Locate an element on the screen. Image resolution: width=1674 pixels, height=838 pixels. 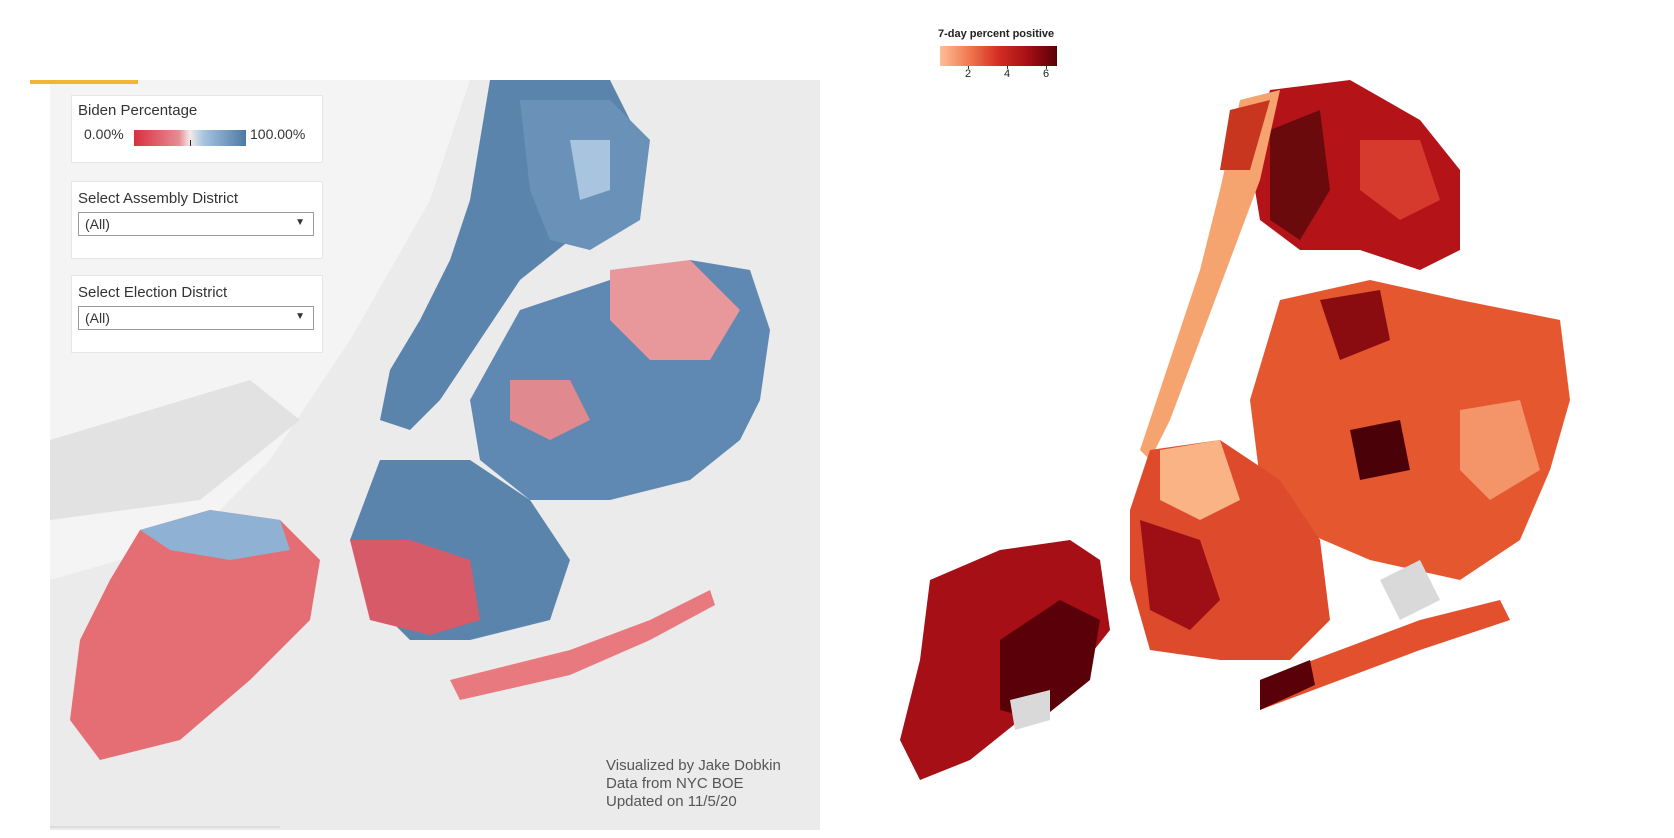
queens-light-area is located at coordinates (1500, 450).